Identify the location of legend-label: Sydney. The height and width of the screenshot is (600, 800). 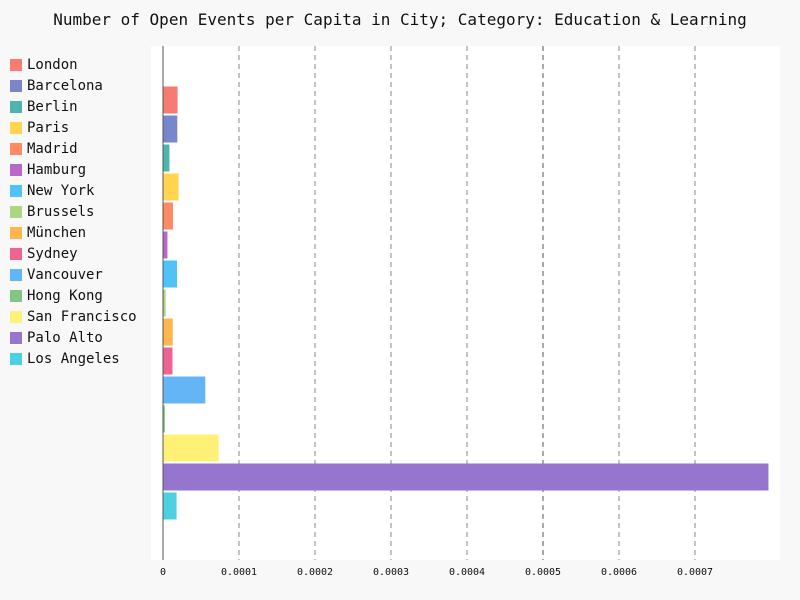
(52, 253).